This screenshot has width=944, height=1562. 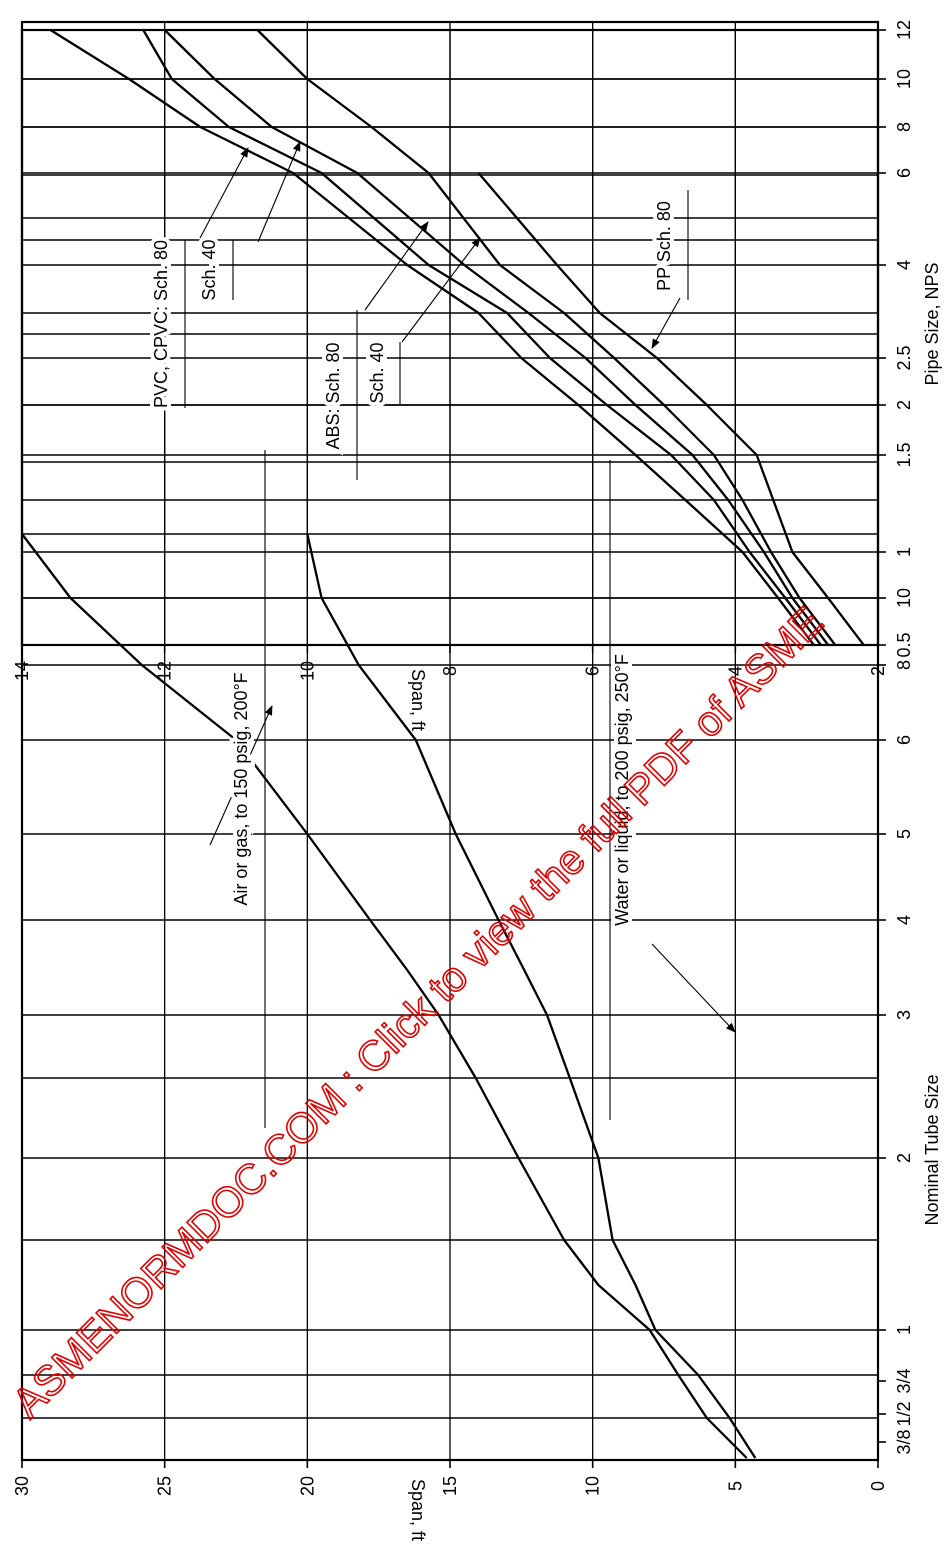 What do you see at coordinates (22, 1486) in the screenshot?
I see `tube-value-tick-label-30: 30` at bounding box center [22, 1486].